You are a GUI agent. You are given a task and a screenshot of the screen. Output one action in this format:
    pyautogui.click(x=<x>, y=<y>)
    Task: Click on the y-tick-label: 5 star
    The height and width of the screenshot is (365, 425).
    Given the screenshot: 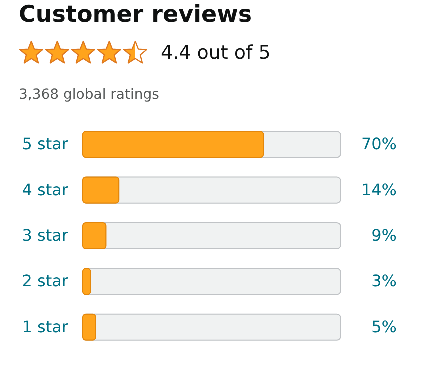 What is the action you would take?
    pyautogui.click(x=45, y=144)
    